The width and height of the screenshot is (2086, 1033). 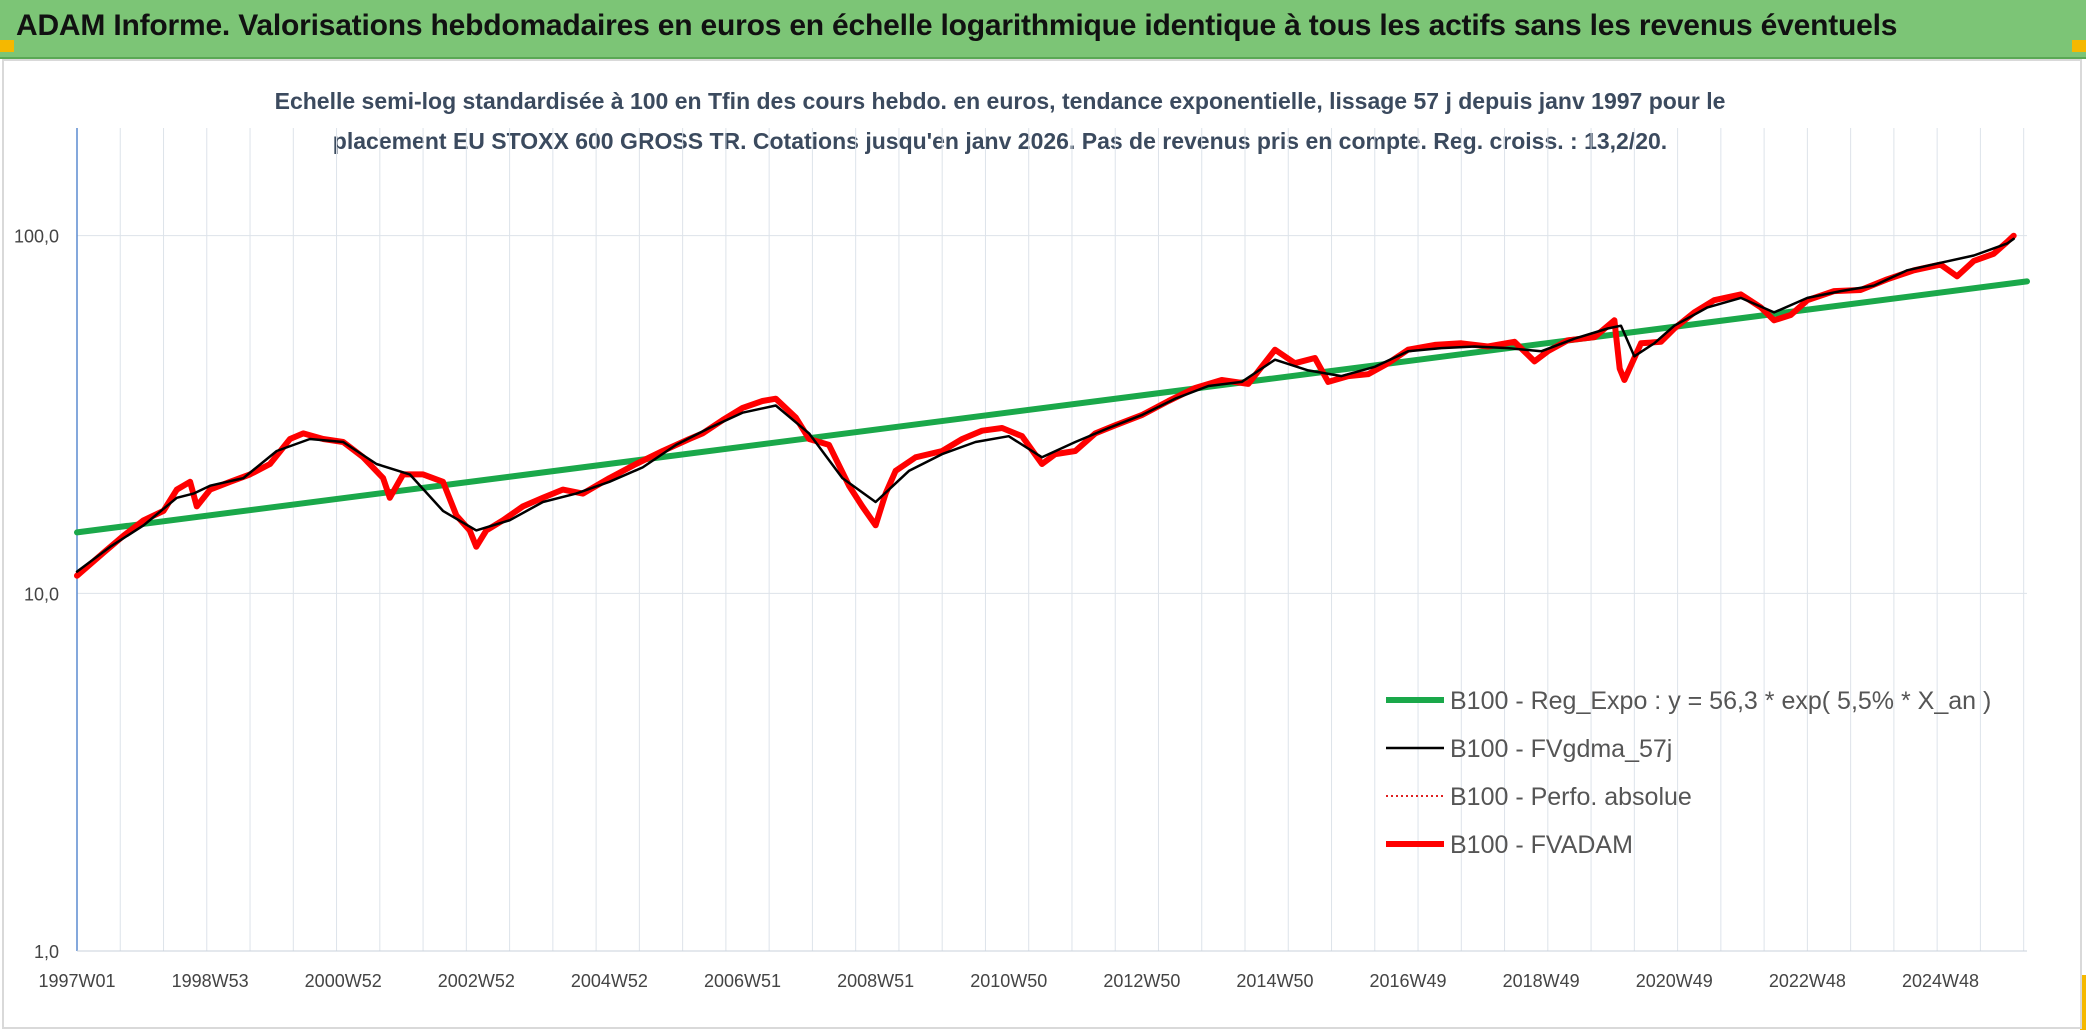 I want to click on x-tick-label: 2002W52, so click(x=476, y=981).